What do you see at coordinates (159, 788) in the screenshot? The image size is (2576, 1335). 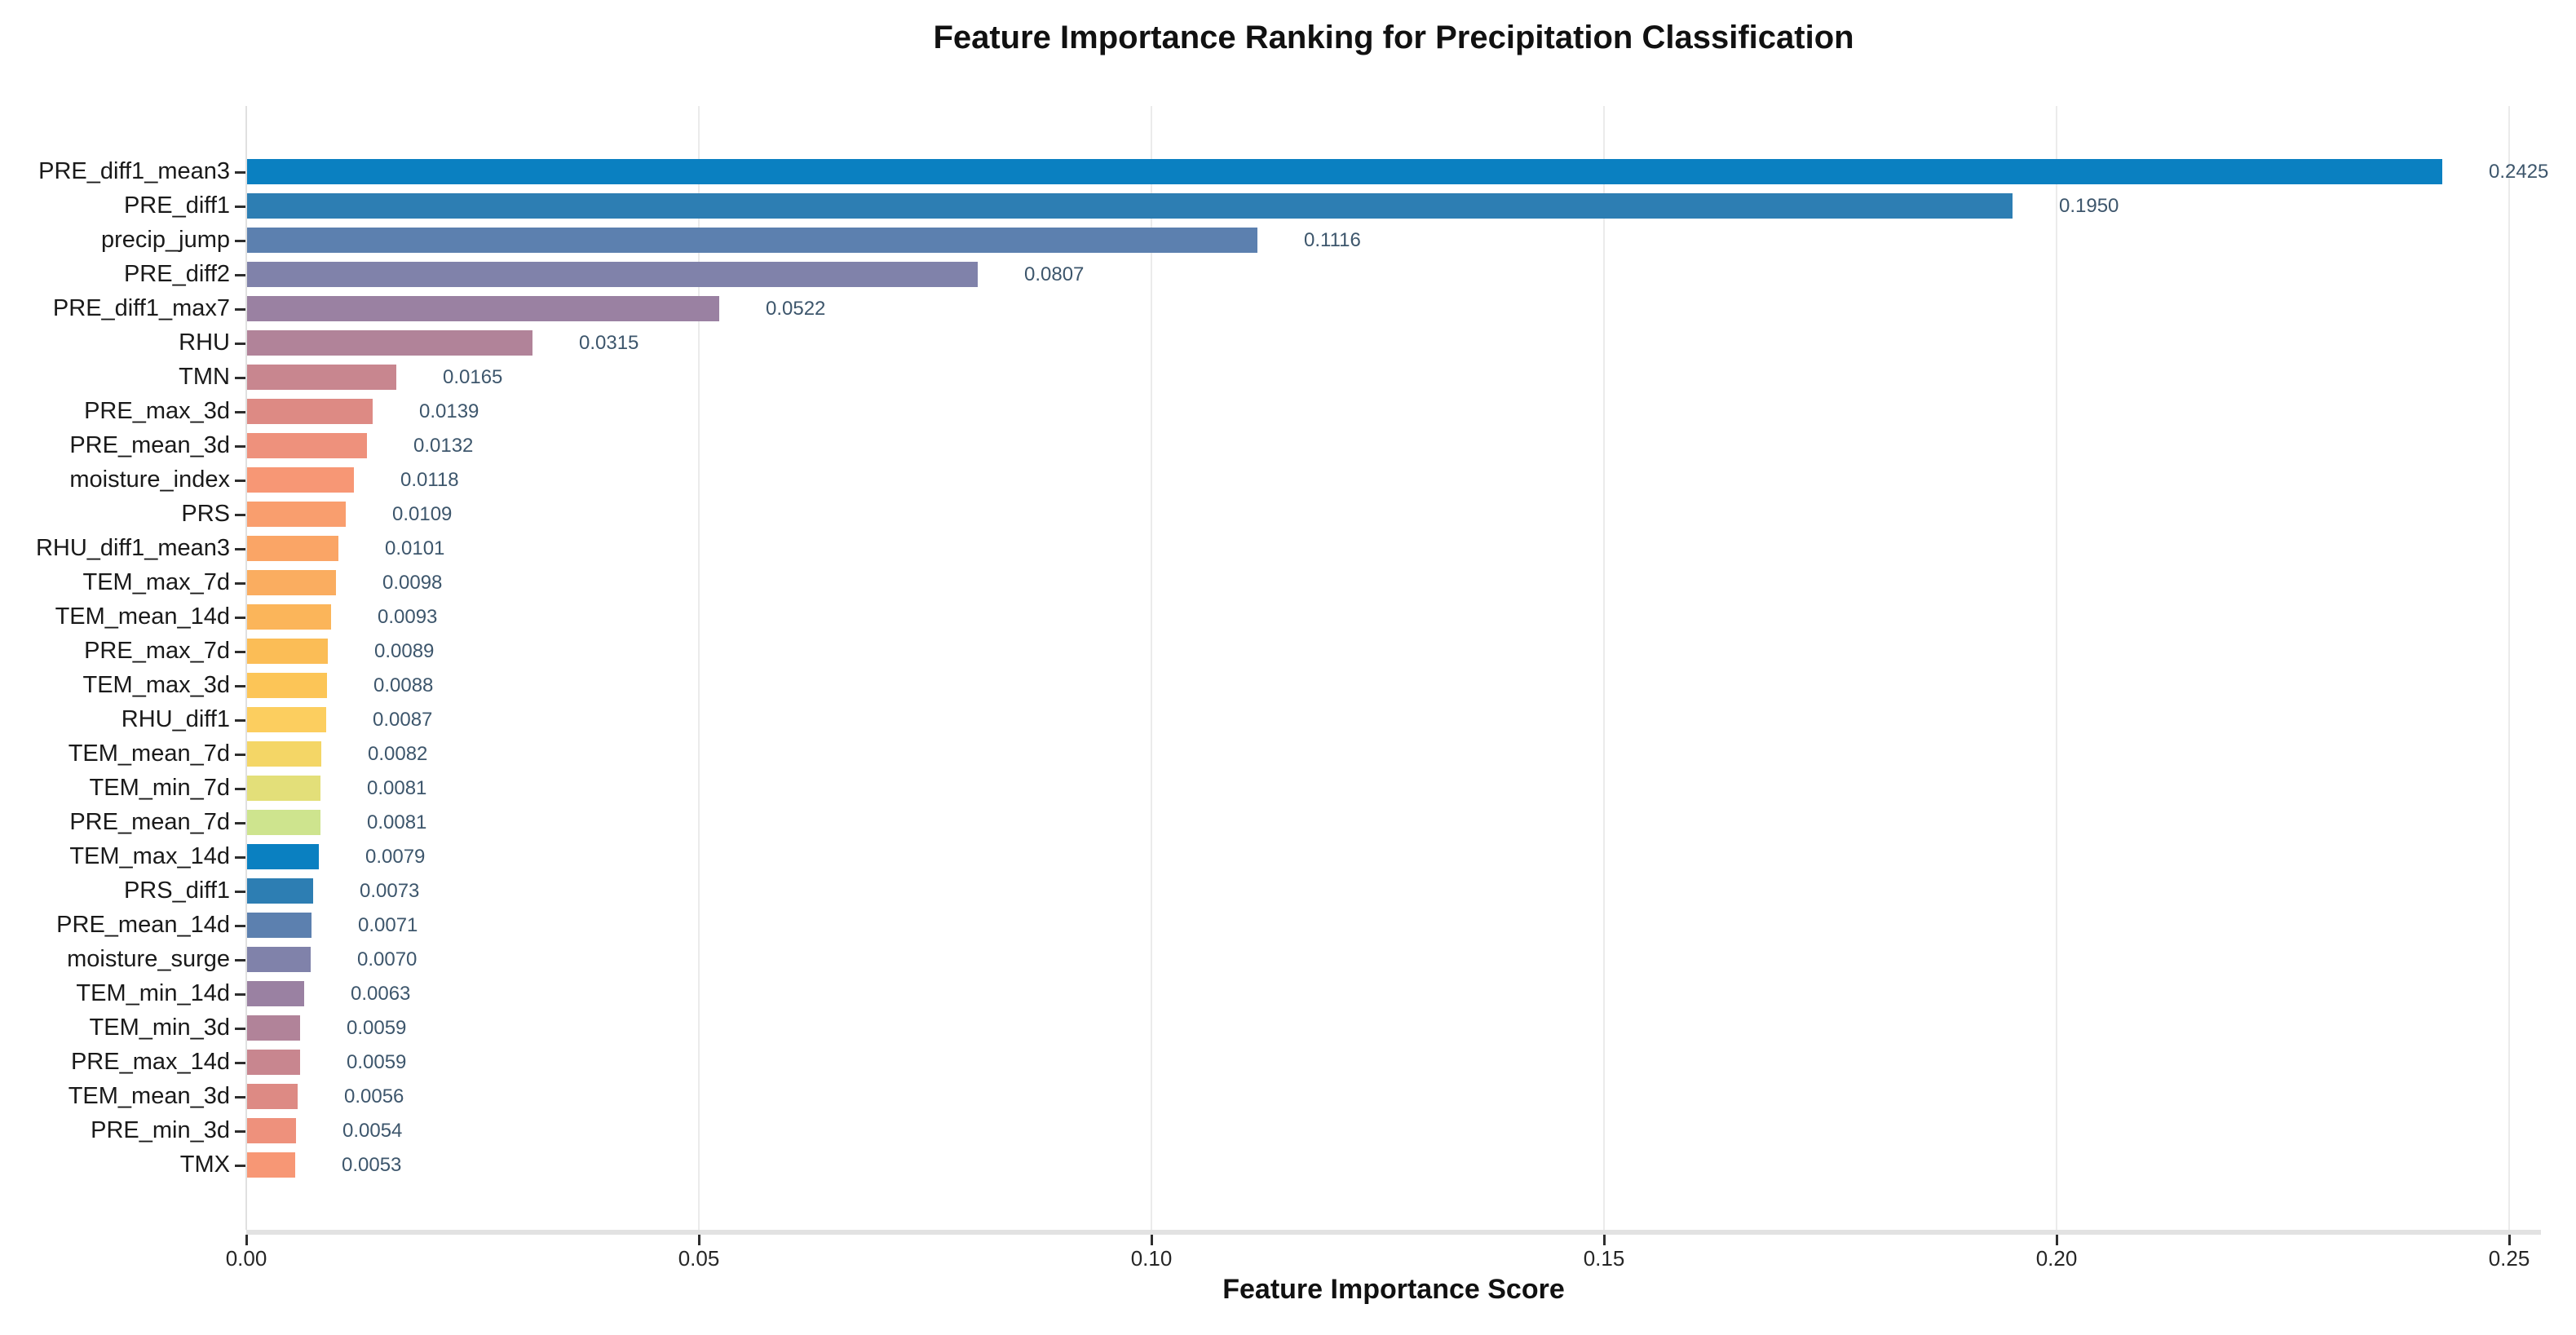 I see `y-tick-label: TEM_min_7d` at bounding box center [159, 788].